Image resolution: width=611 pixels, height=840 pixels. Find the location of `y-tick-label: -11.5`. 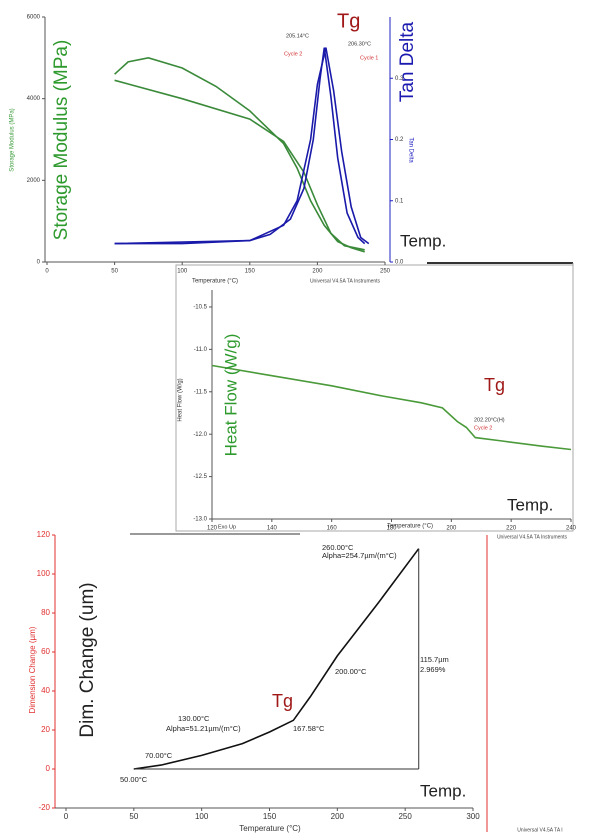

y-tick-label: -11.5 is located at coordinates (201, 392).